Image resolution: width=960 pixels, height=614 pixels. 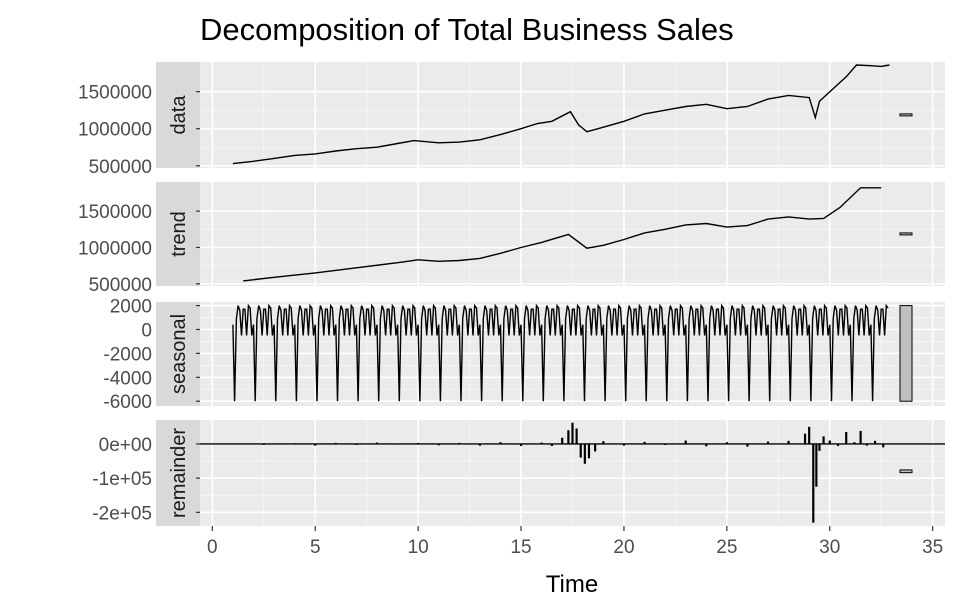 I want to click on y-tick-label: -4000, so click(x=127, y=378).